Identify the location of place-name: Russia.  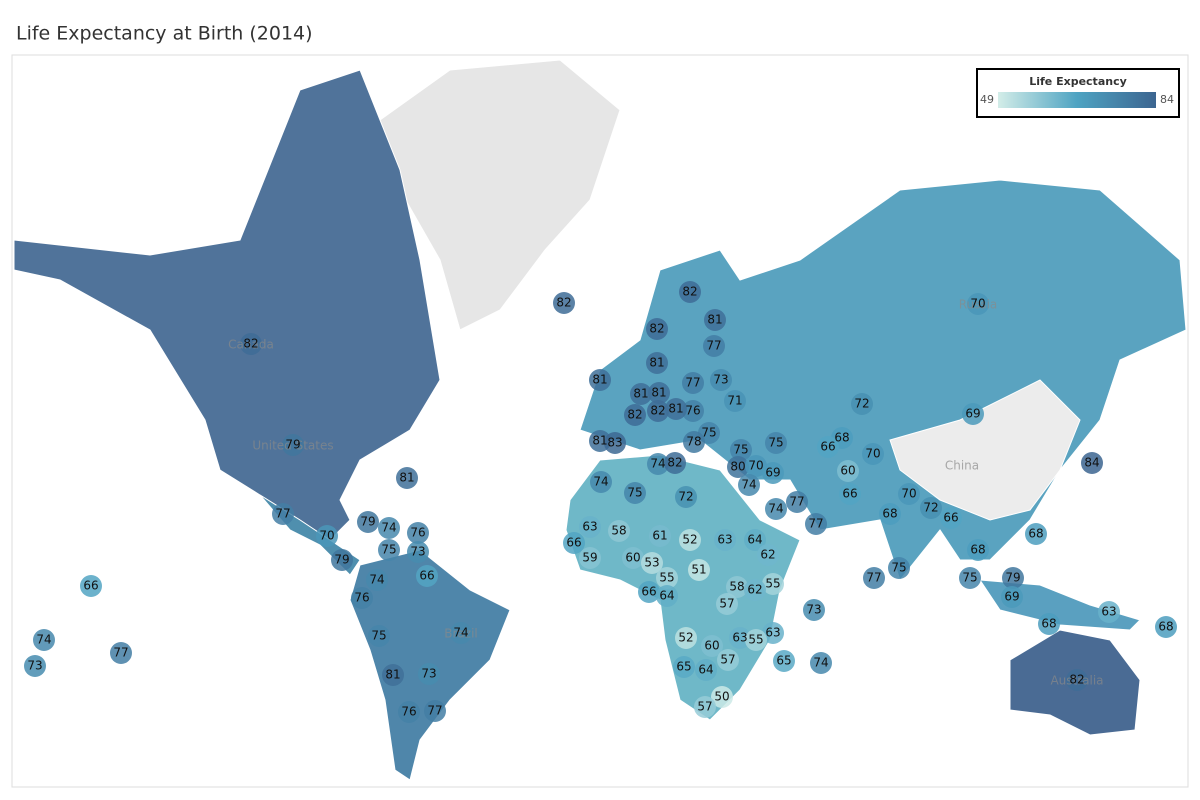
(978, 305).